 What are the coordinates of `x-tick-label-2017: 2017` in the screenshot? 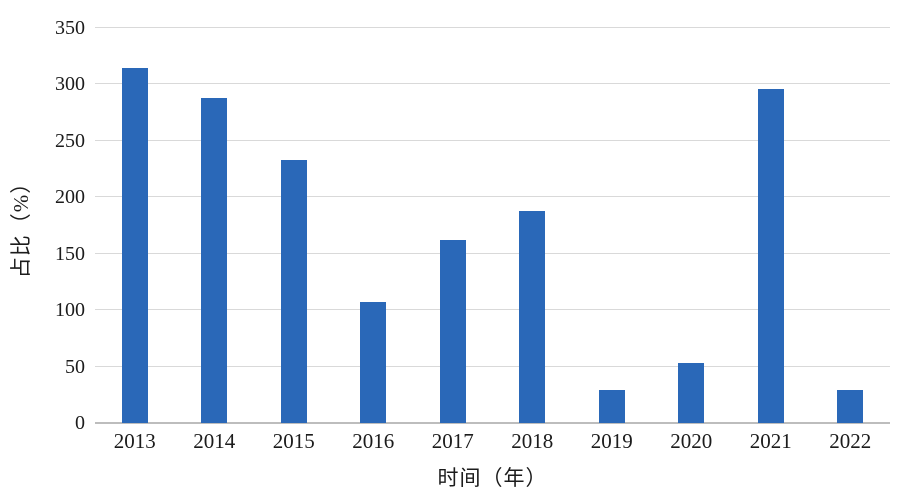 It's located at (452, 441).